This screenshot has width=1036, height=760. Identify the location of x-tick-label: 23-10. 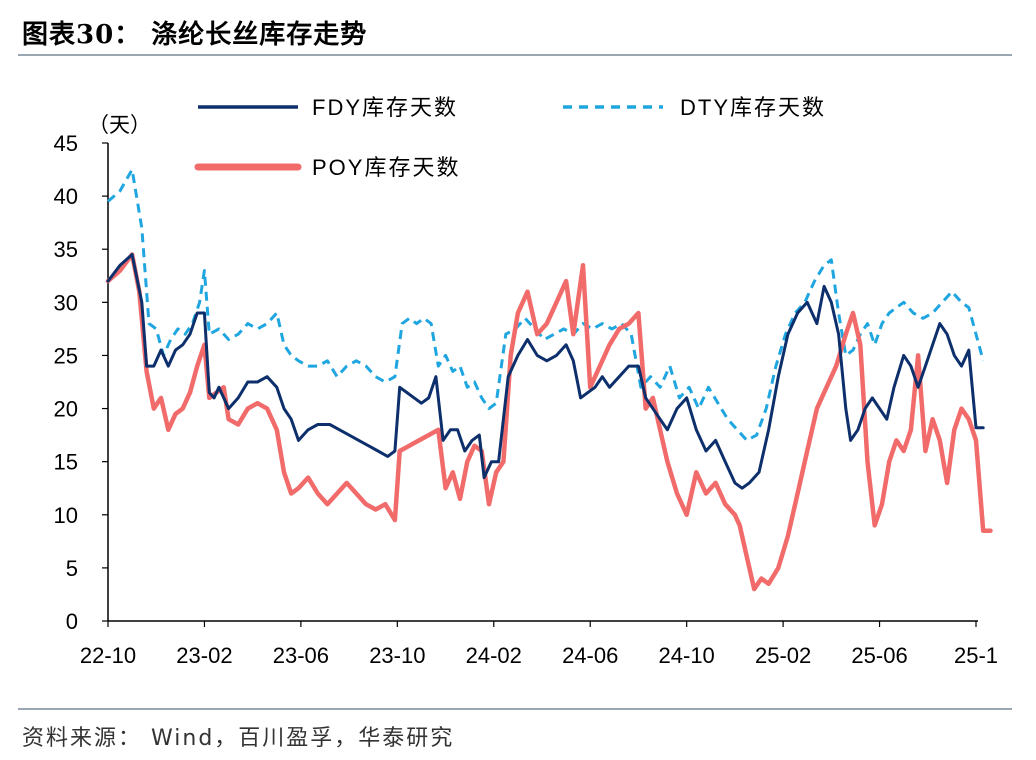
(397, 655).